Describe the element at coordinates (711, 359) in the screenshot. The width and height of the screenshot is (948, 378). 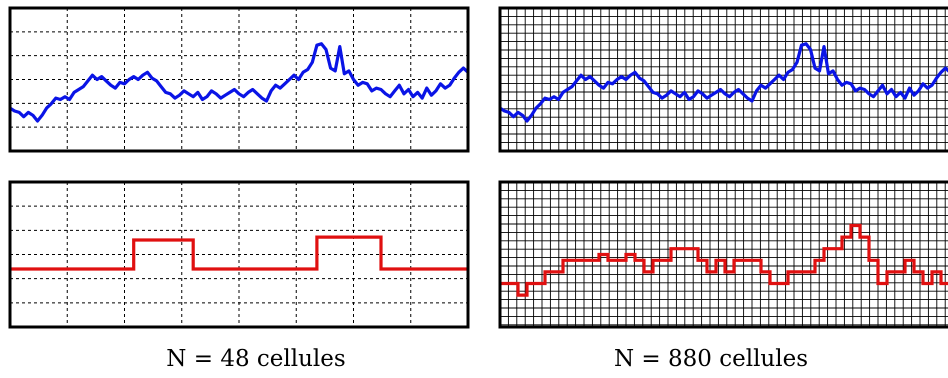
I see `caption-right: N = 880 cellules` at that location.